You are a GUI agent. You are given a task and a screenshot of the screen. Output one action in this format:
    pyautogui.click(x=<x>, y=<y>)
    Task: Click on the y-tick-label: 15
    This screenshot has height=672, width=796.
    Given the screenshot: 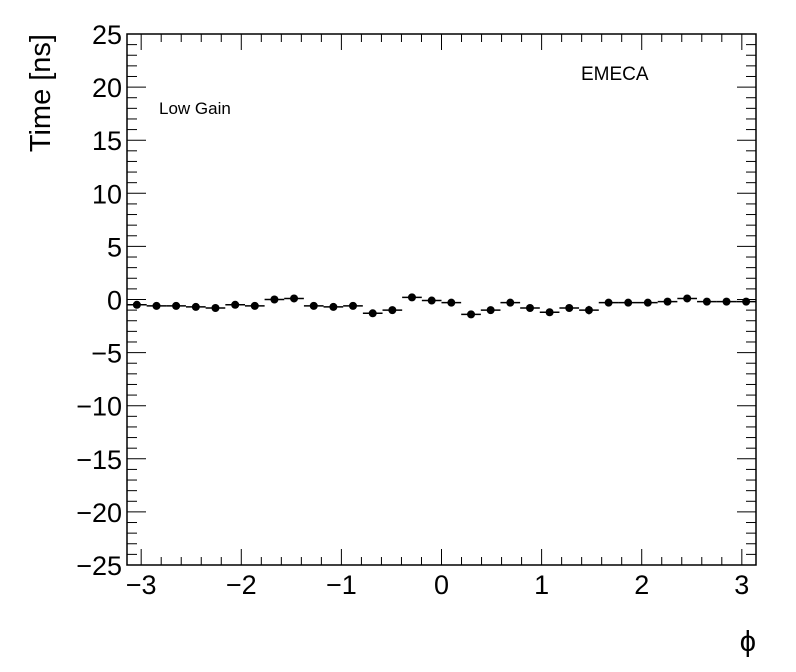 What is the action you would take?
    pyautogui.click(x=107, y=141)
    